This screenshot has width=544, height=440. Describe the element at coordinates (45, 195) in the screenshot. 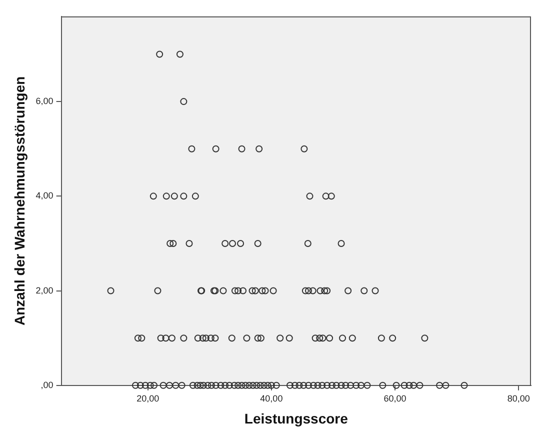

I see `y-tick-label: 4,00` at that location.